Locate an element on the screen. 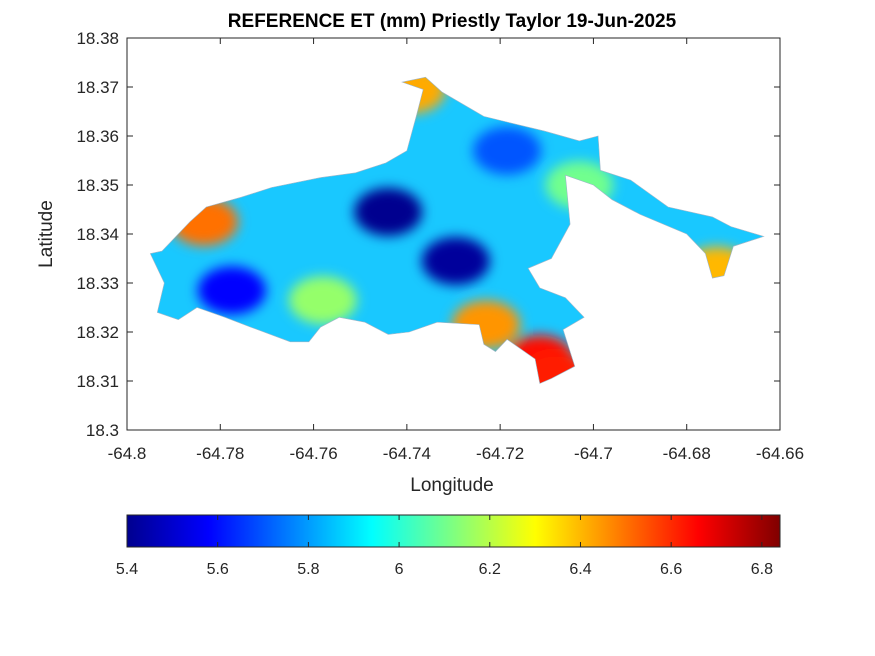  colorbar-ticks: 5.4 5.6 5.8 6 6.2 6.4 6.6 6.8 is located at coordinates (444, 546).